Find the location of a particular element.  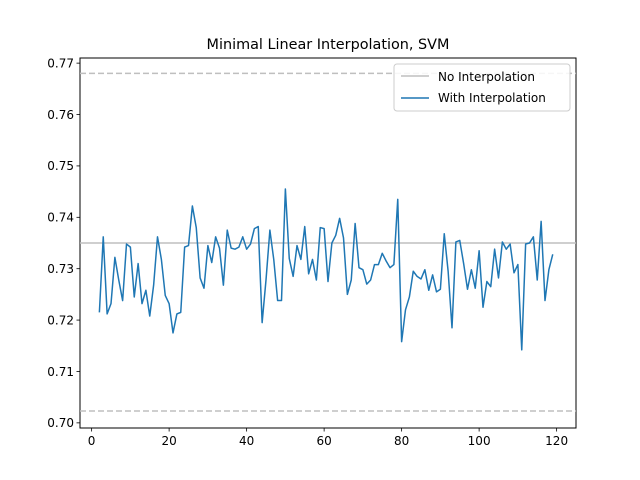

legend-box is located at coordinates (482, 87).